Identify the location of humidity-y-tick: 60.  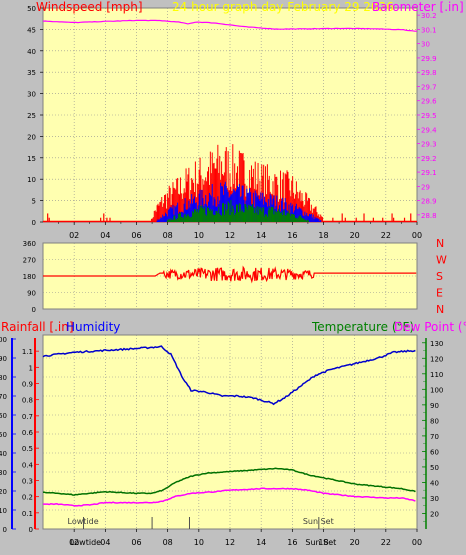
(3, 416).